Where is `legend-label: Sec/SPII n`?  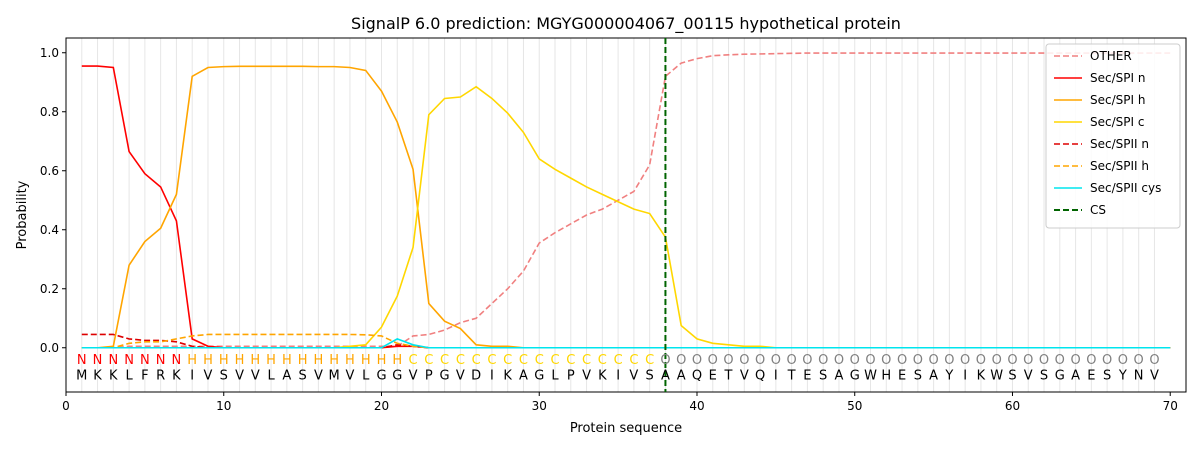
legend-label: Sec/SPII n is located at coordinates (1119, 144).